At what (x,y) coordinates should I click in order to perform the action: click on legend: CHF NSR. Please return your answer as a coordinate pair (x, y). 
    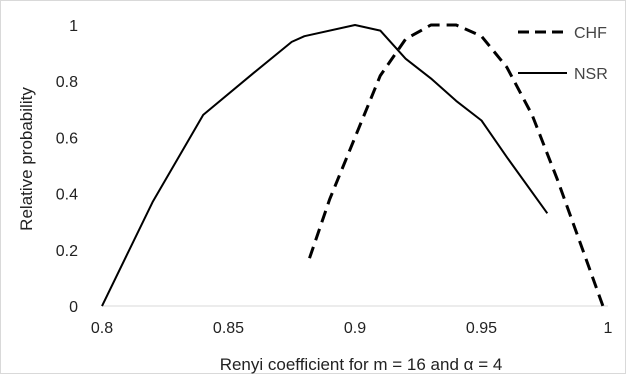
    Looking at the image, I should click on (563, 54).